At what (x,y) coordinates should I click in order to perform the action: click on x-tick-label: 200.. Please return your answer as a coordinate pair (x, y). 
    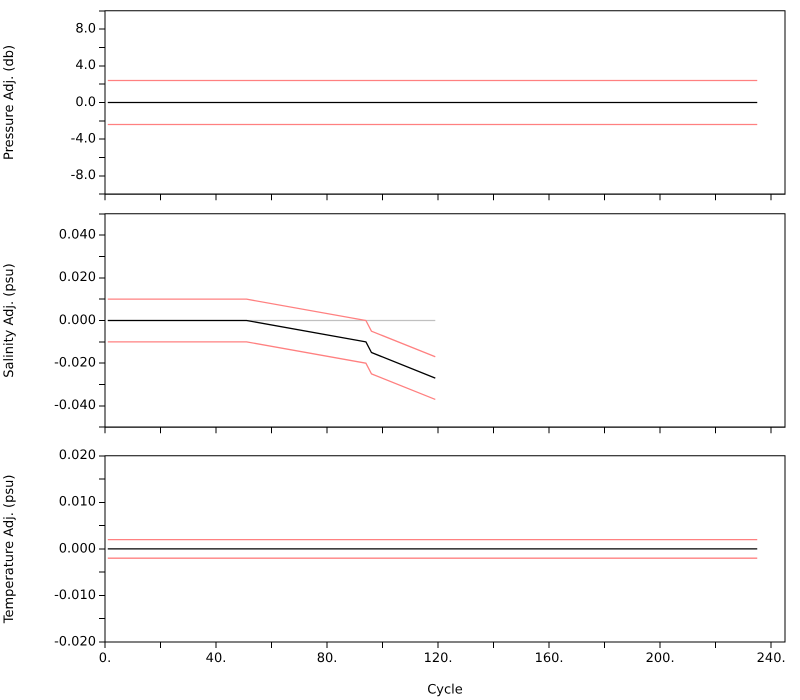
    Looking at the image, I should click on (660, 658).